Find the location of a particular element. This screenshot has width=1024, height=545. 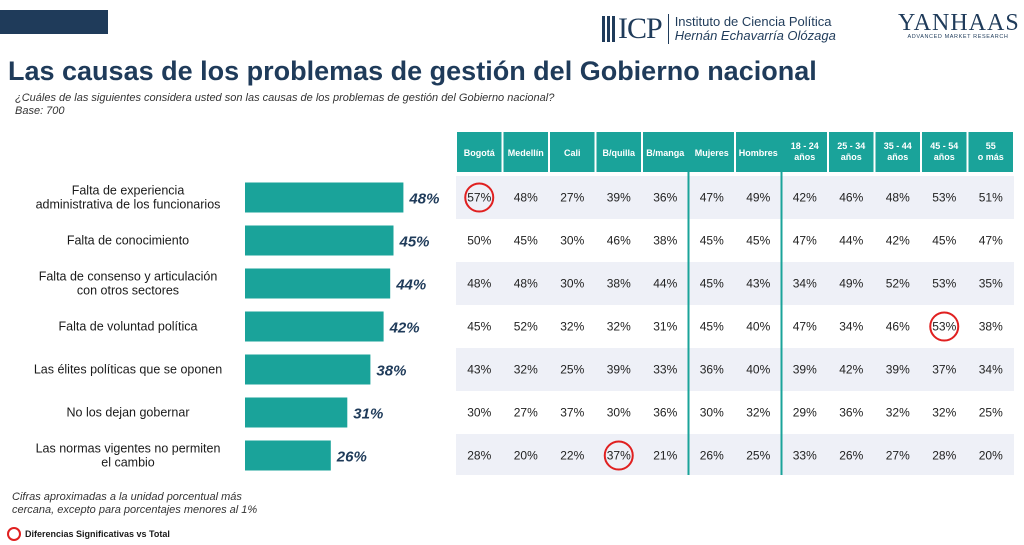

table-cell-value: 38% is located at coordinates (665, 241).